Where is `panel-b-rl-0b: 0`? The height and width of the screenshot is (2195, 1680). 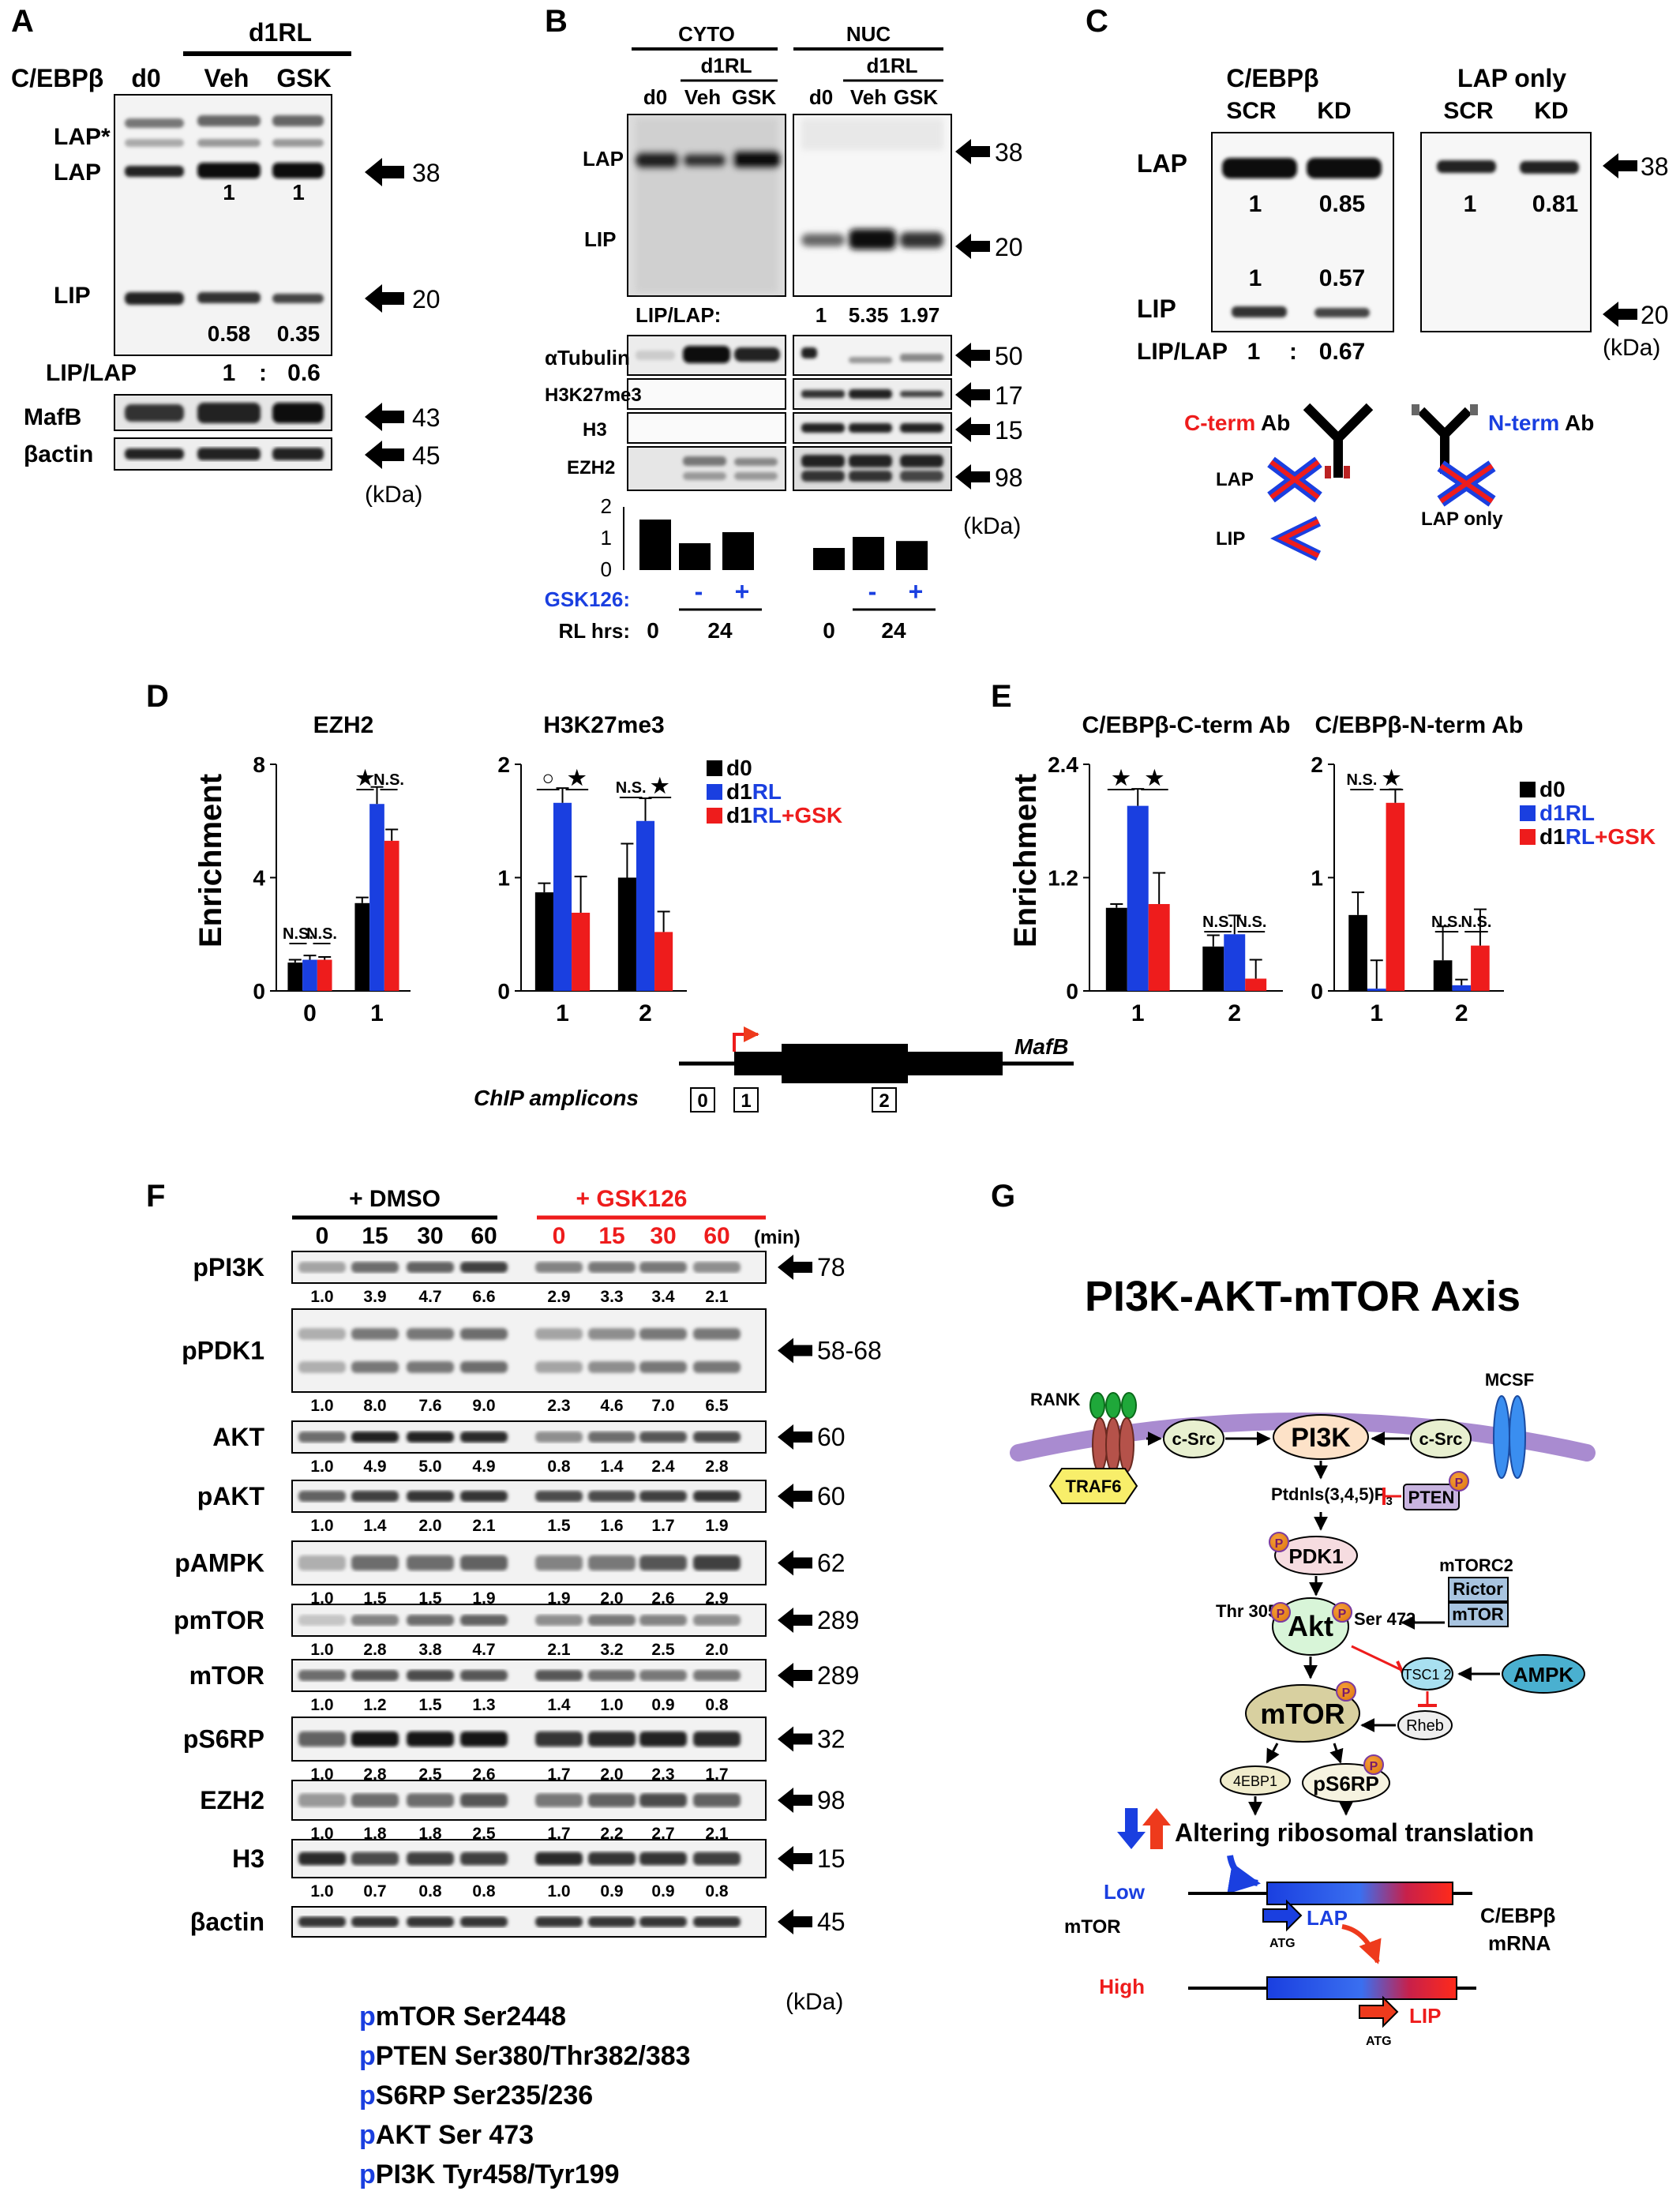 panel-b-rl-0b: 0 is located at coordinates (829, 630).